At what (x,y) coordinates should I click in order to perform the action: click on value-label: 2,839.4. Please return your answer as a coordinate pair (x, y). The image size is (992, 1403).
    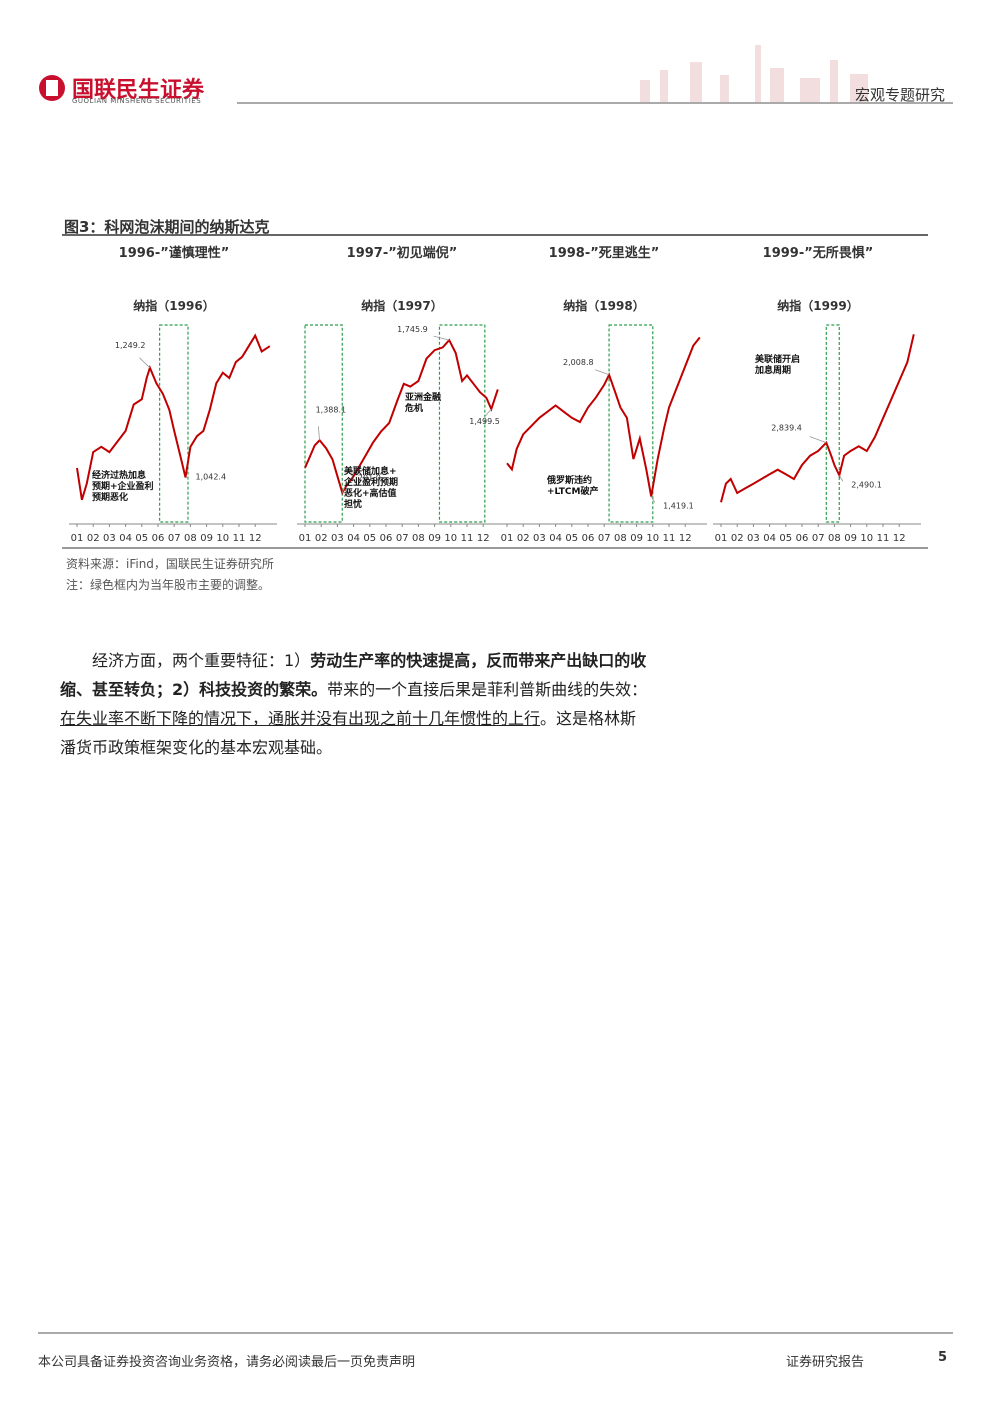
    Looking at the image, I should click on (786, 428).